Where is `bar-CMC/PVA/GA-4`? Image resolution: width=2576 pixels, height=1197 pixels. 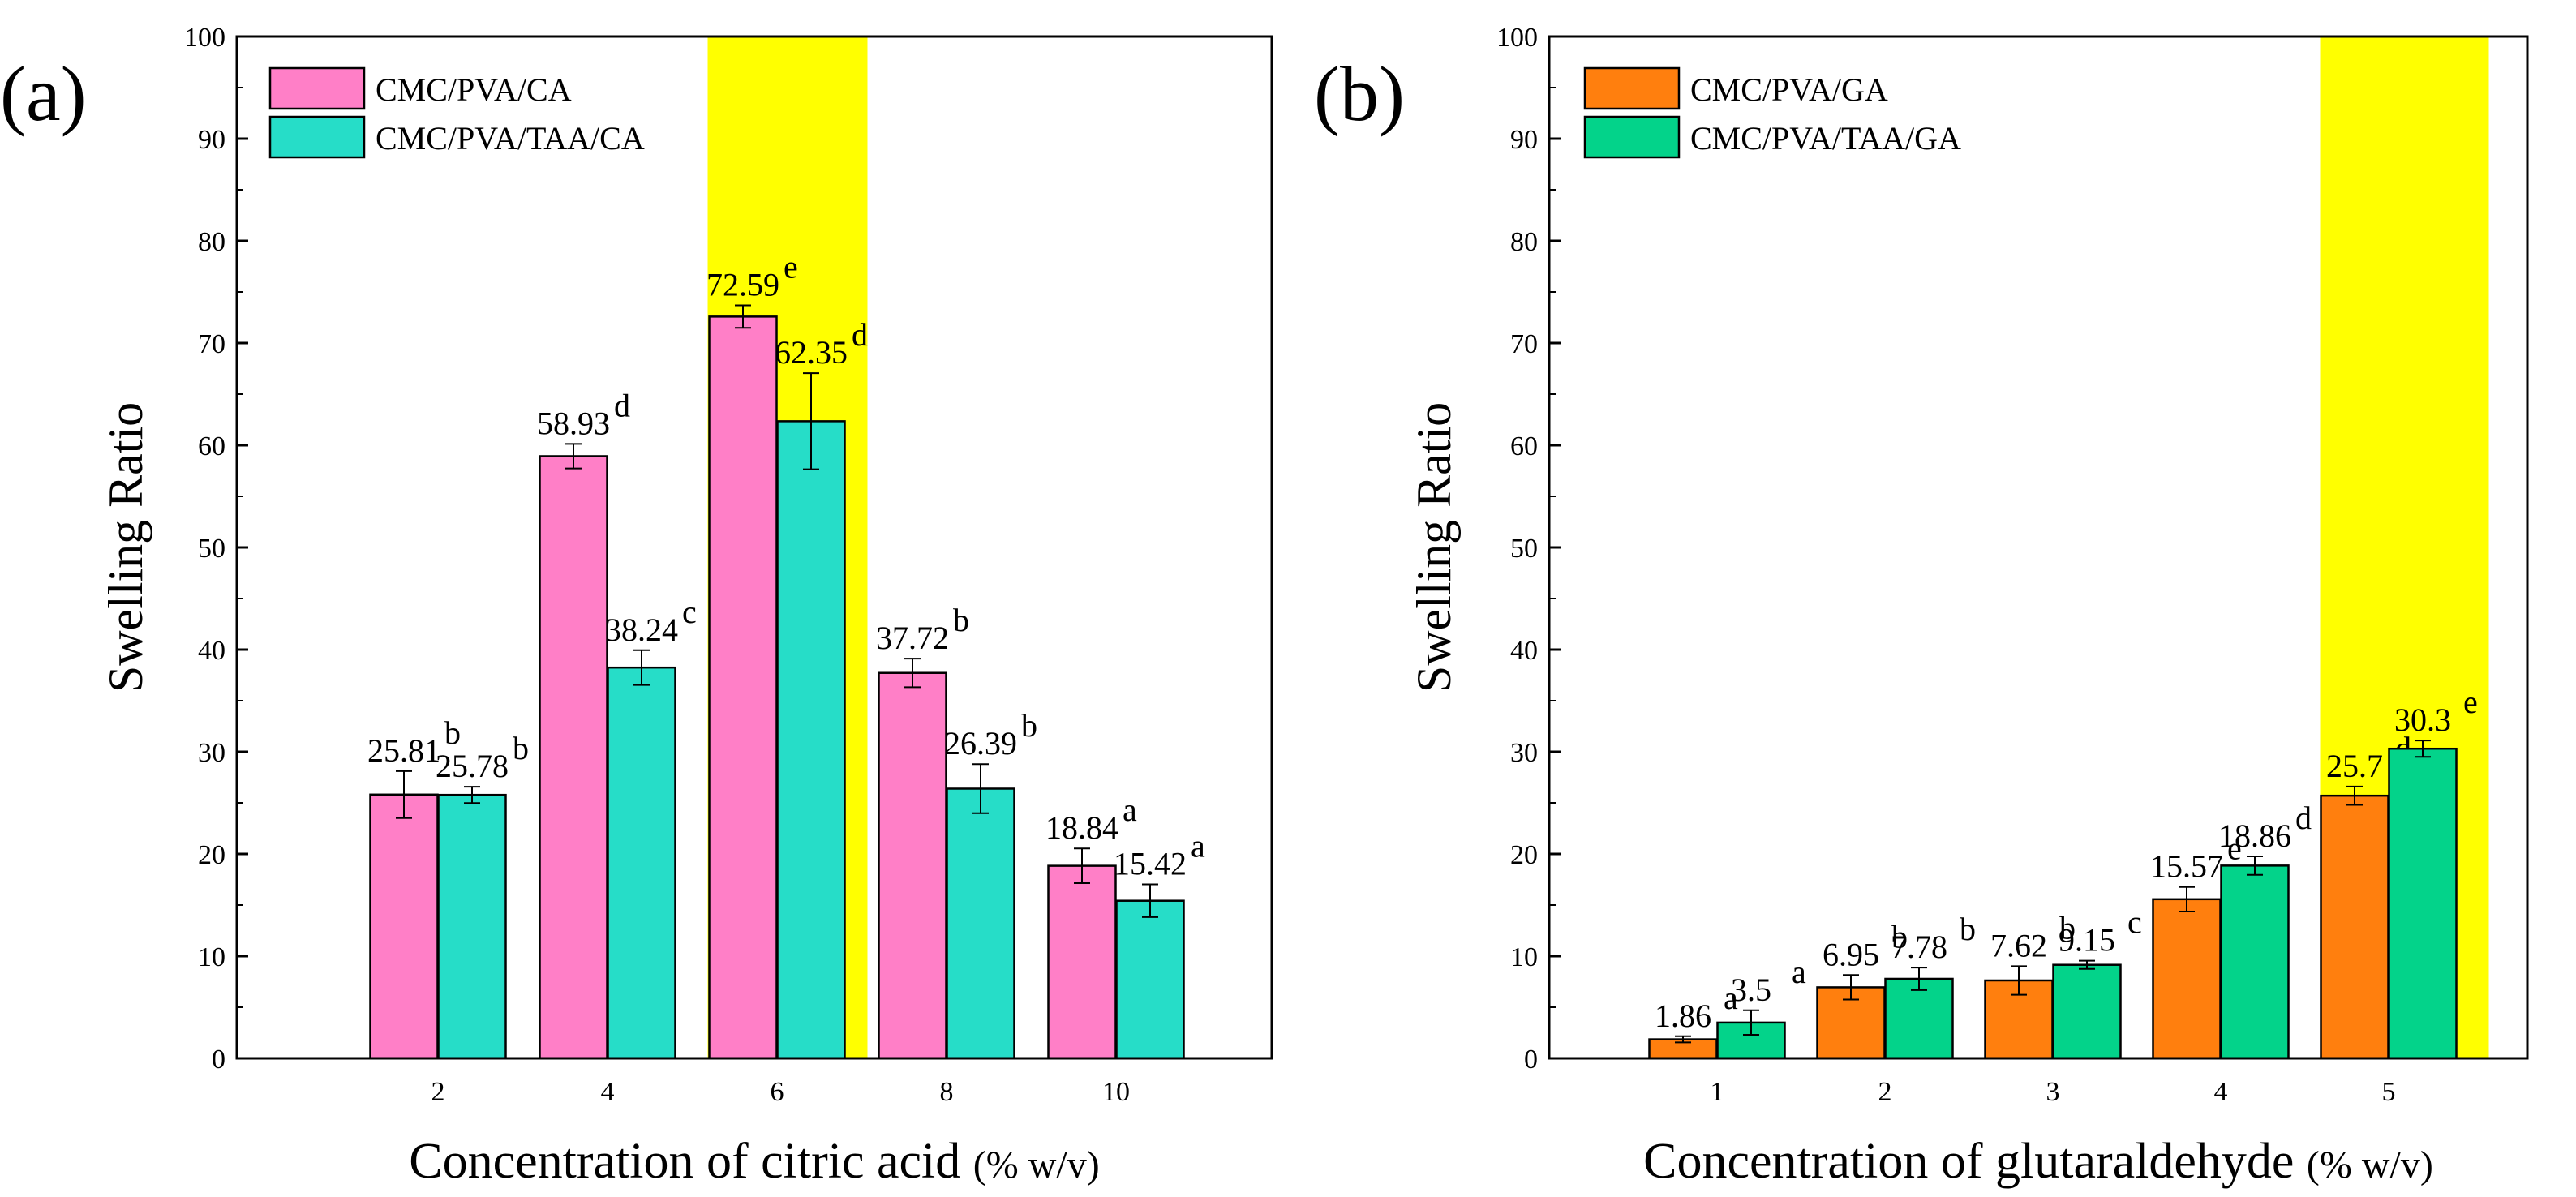
bar-CMC/PVA/GA-4 is located at coordinates (2187, 979).